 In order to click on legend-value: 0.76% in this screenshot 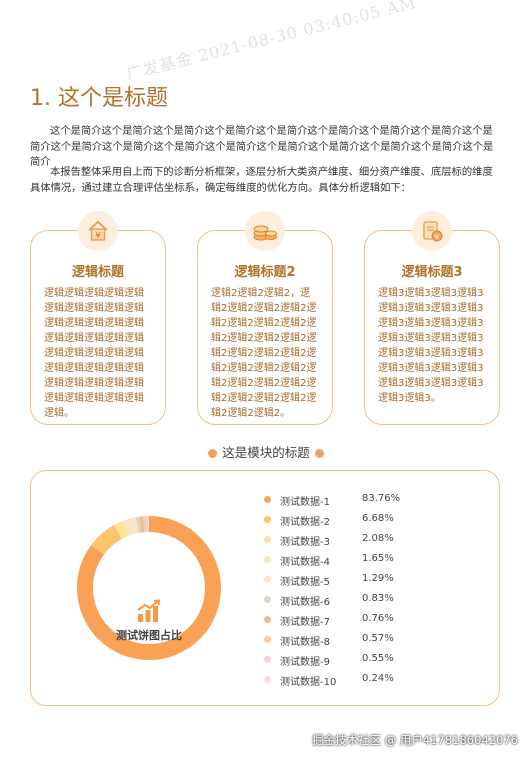, I will do `click(378, 618)`.